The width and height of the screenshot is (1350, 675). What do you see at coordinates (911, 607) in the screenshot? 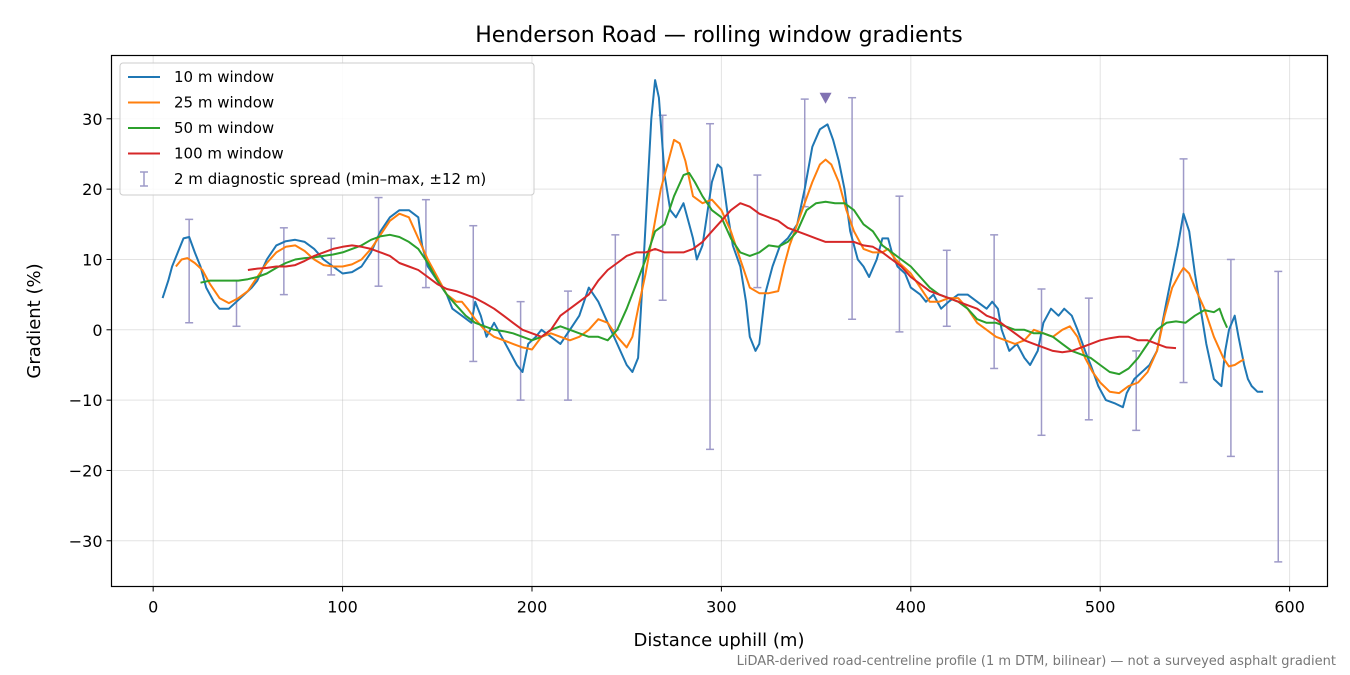
I see `x-tick-label: 400` at bounding box center [911, 607].